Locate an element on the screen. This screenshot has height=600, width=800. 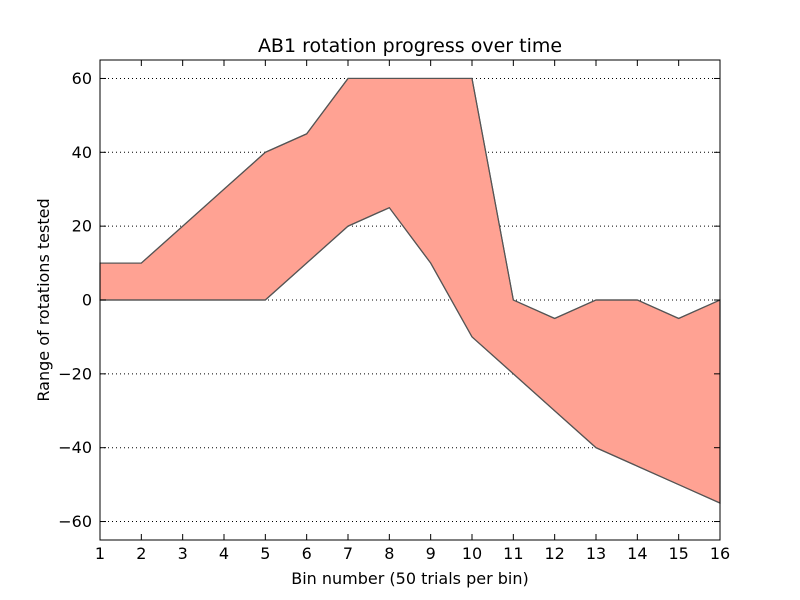
y-tick-label-4: 20 is located at coordinates (82, 226).